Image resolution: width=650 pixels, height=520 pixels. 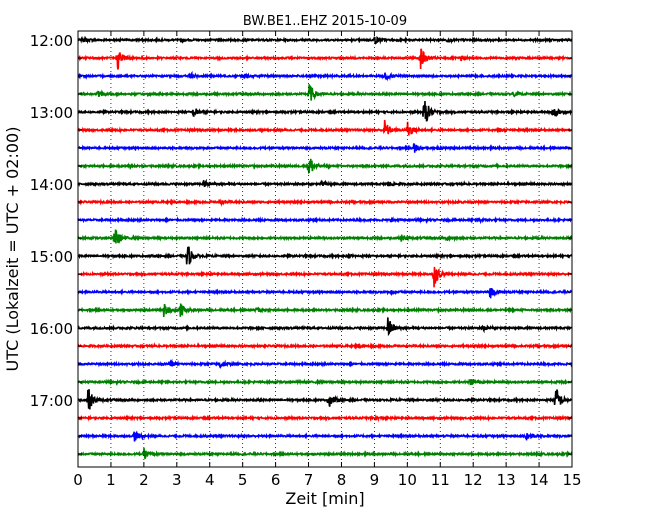 What do you see at coordinates (506, 480) in the screenshot?
I see `x-tick-label: 13` at bounding box center [506, 480].